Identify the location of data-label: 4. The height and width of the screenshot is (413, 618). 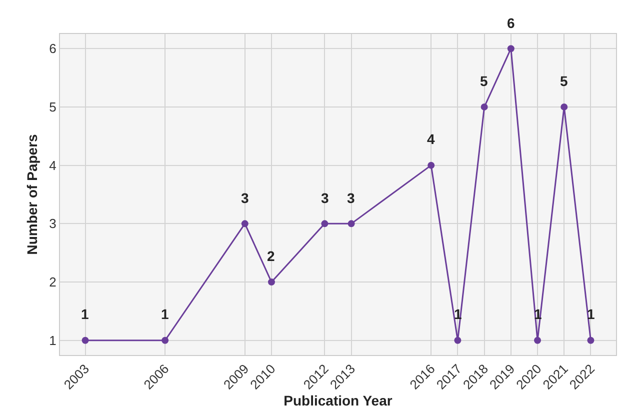
(431, 139).